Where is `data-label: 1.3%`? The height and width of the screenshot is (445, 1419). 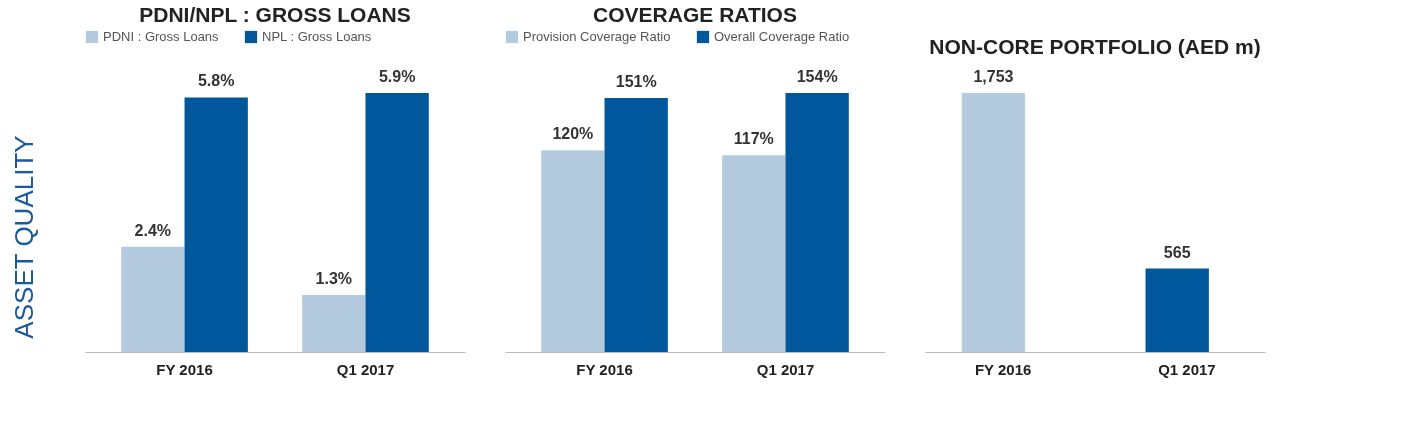 data-label: 1.3% is located at coordinates (334, 278).